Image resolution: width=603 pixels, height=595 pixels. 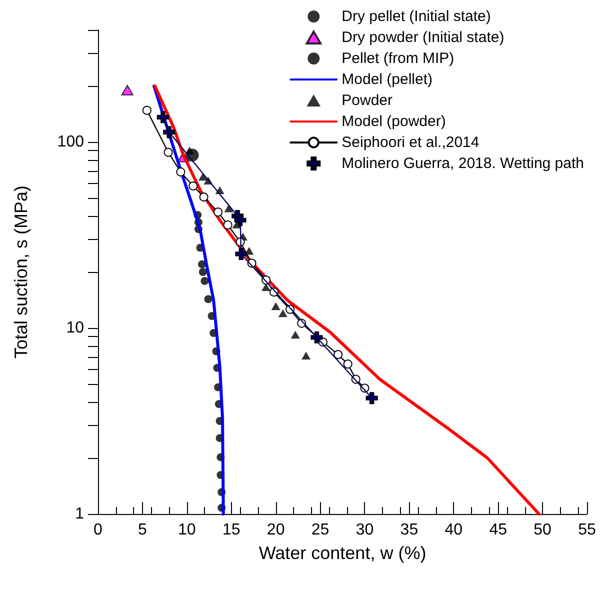 I want to click on x-tick-label: 10, so click(x=187, y=530).